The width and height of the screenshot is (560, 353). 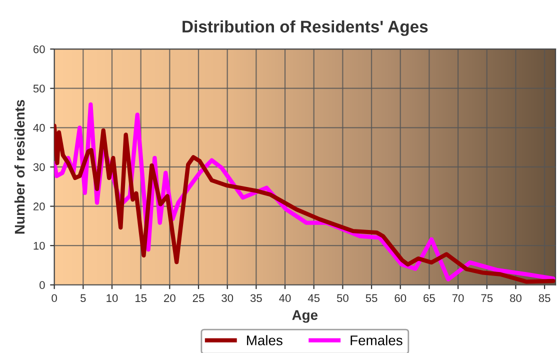 I want to click on x-tick-label: 75, so click(x=487, y=298).